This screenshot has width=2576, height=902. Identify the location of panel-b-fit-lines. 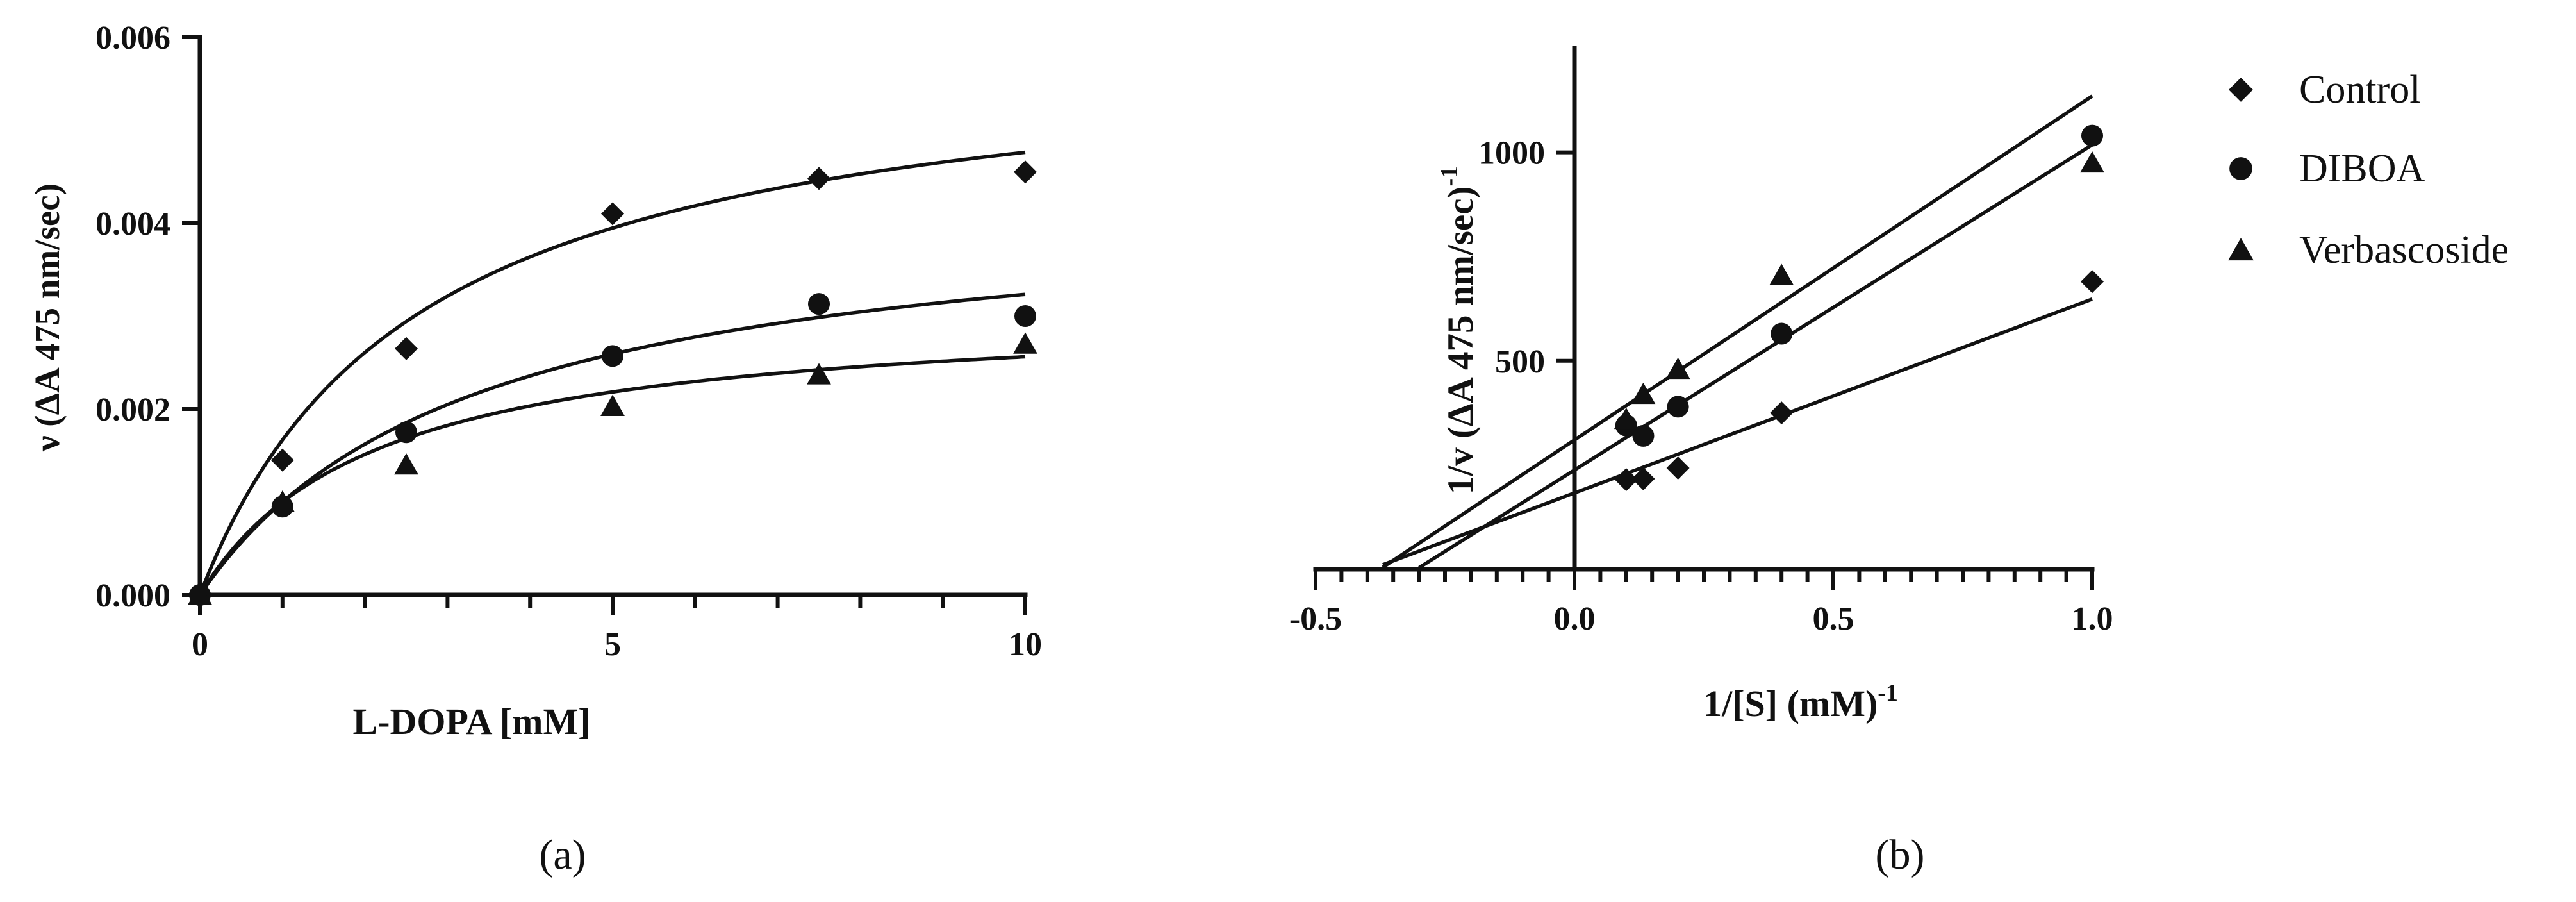
(1737, 331).